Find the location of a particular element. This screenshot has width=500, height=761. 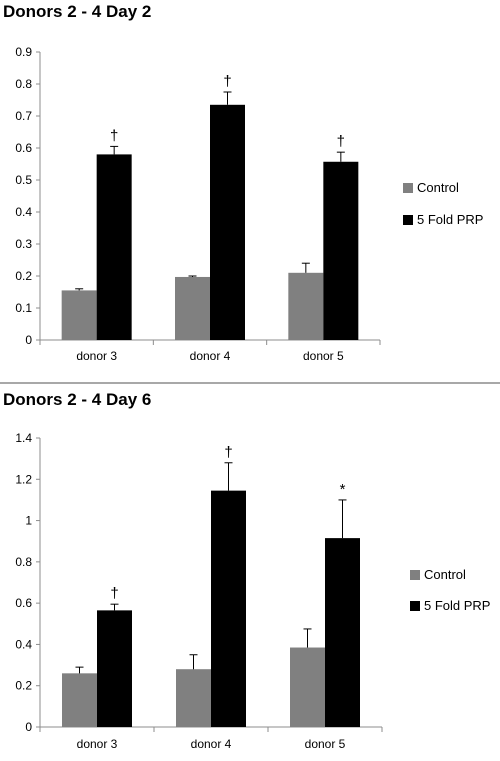

y-tick-label: 1 is located at coordinates (28, 521).